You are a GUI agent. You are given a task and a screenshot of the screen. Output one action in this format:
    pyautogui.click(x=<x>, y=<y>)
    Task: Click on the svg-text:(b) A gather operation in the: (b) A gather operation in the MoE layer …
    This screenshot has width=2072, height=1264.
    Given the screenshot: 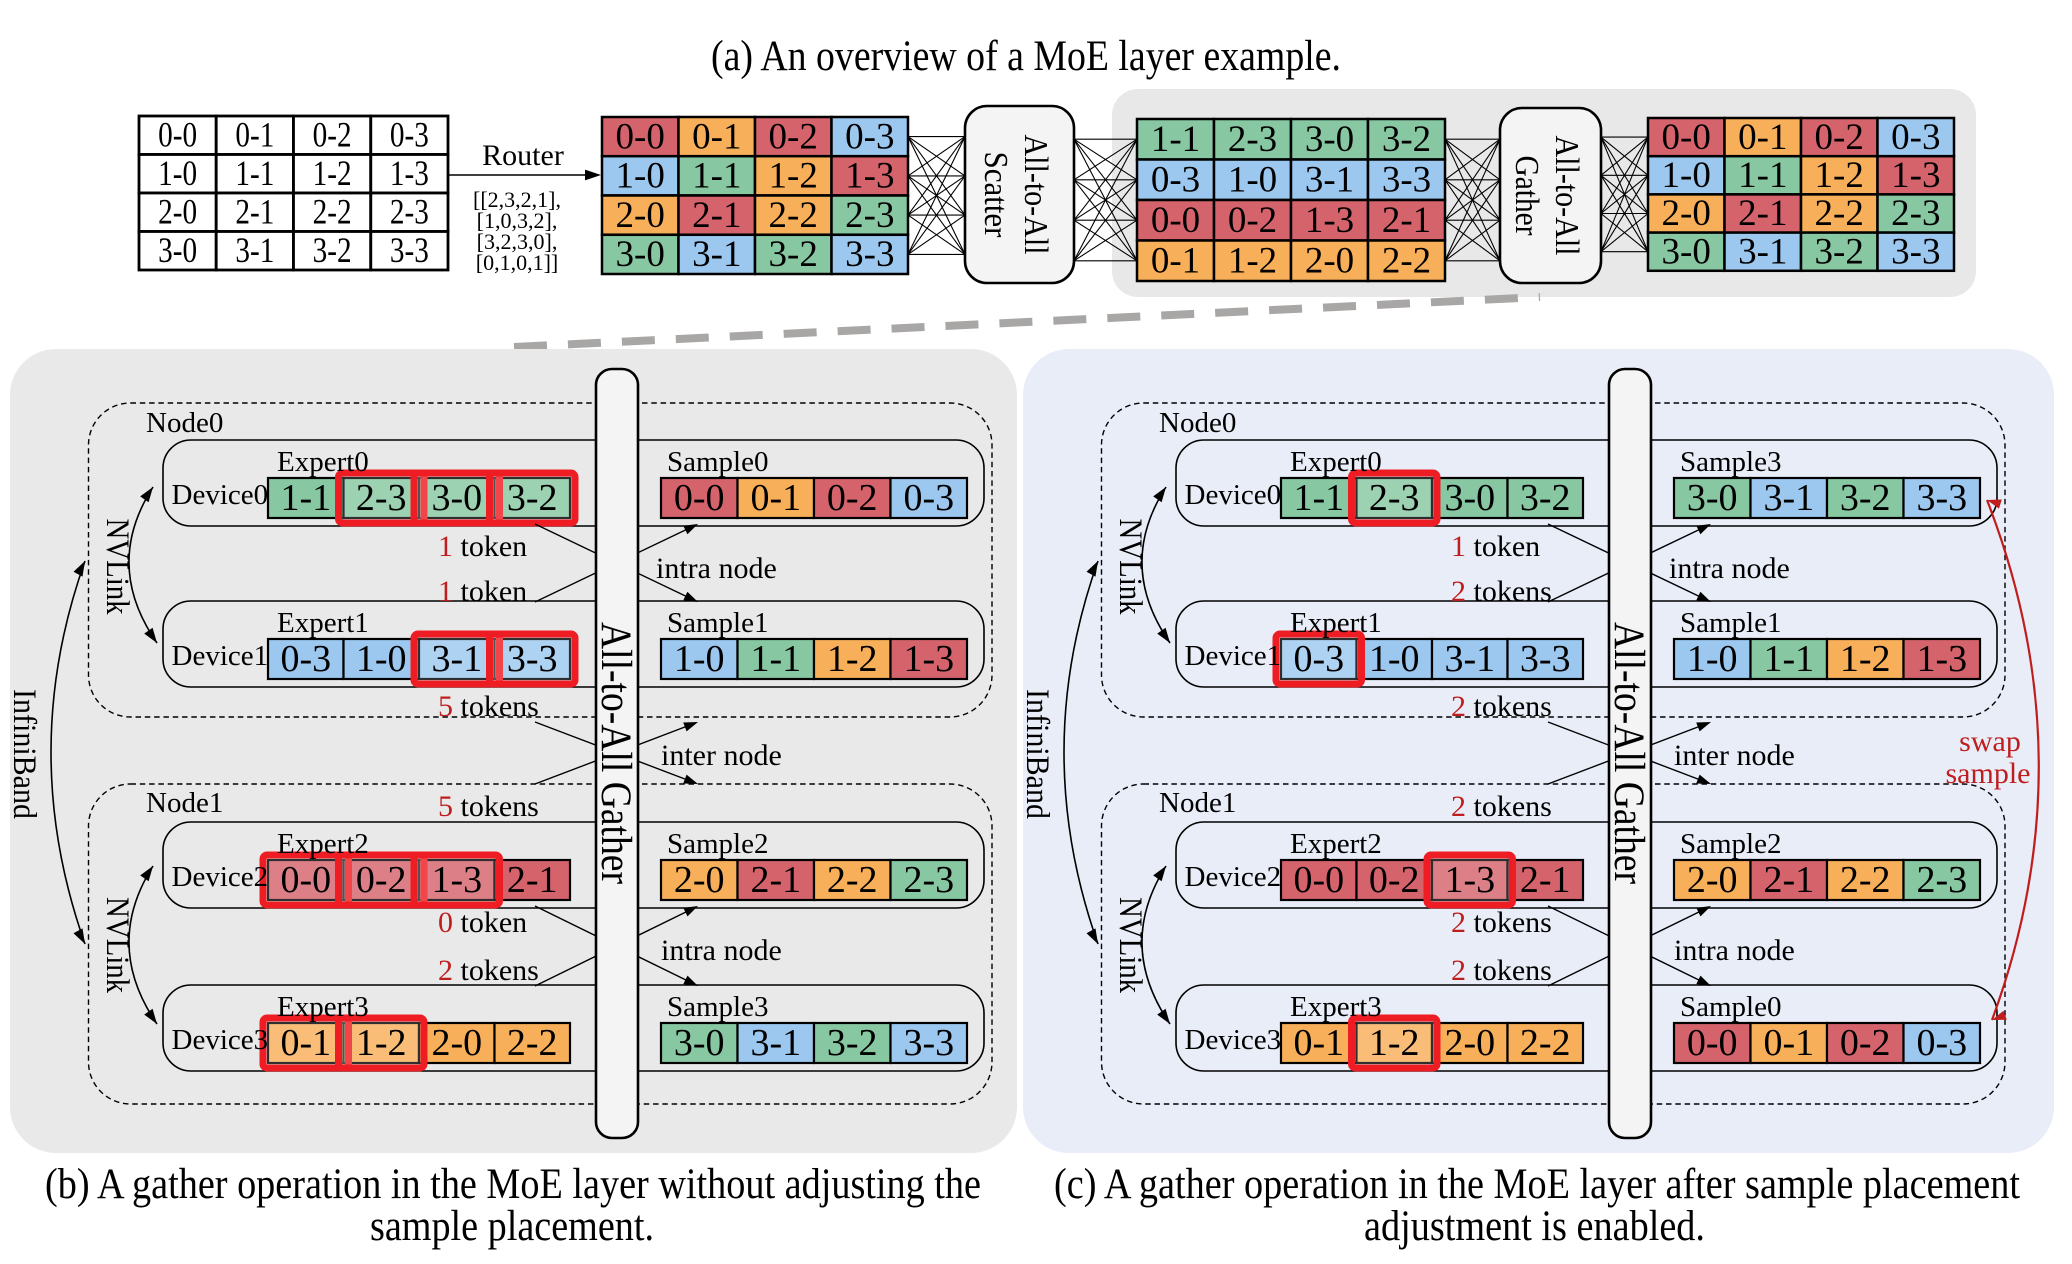 What is the action you would take?
    pyautogui.click(x=513, y=1184)
    